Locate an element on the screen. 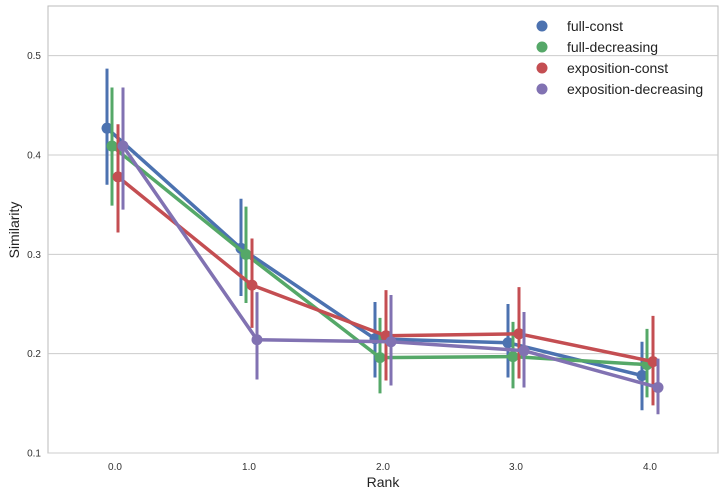  x-tick-labels: 0.0 1.0 2.0 3.0 4.0 is located at coordinates (382, 467).